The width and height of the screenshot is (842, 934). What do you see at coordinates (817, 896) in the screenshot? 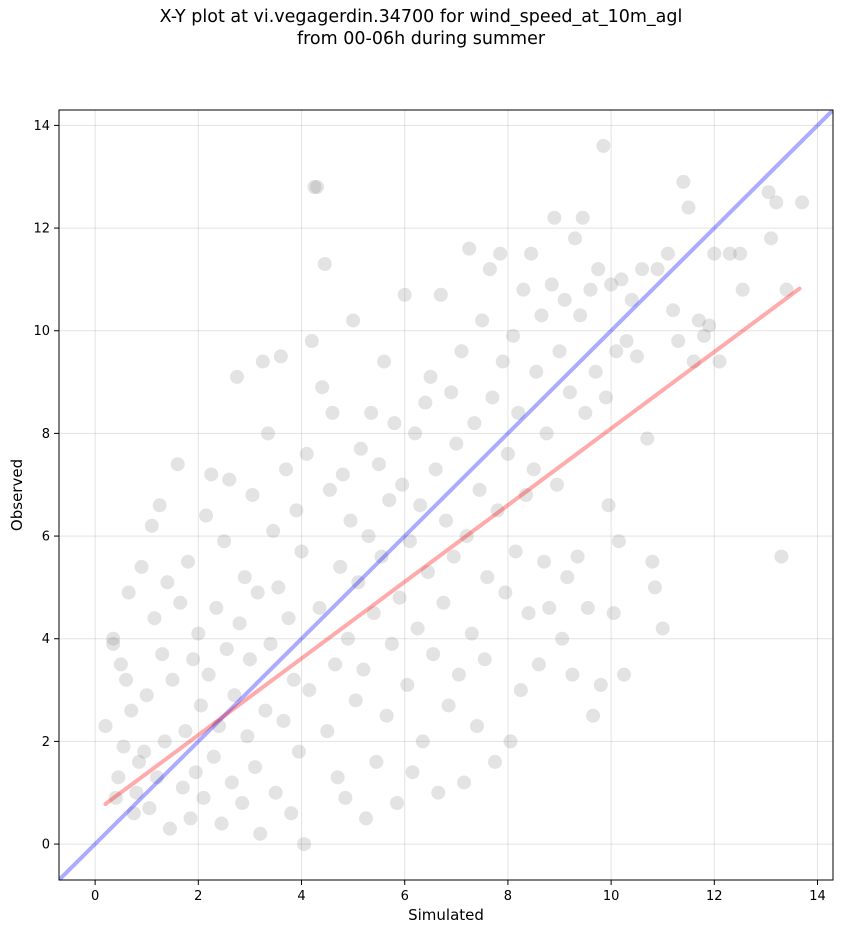
I see `x-tick-label: 14` at bounding box center [817, 896].